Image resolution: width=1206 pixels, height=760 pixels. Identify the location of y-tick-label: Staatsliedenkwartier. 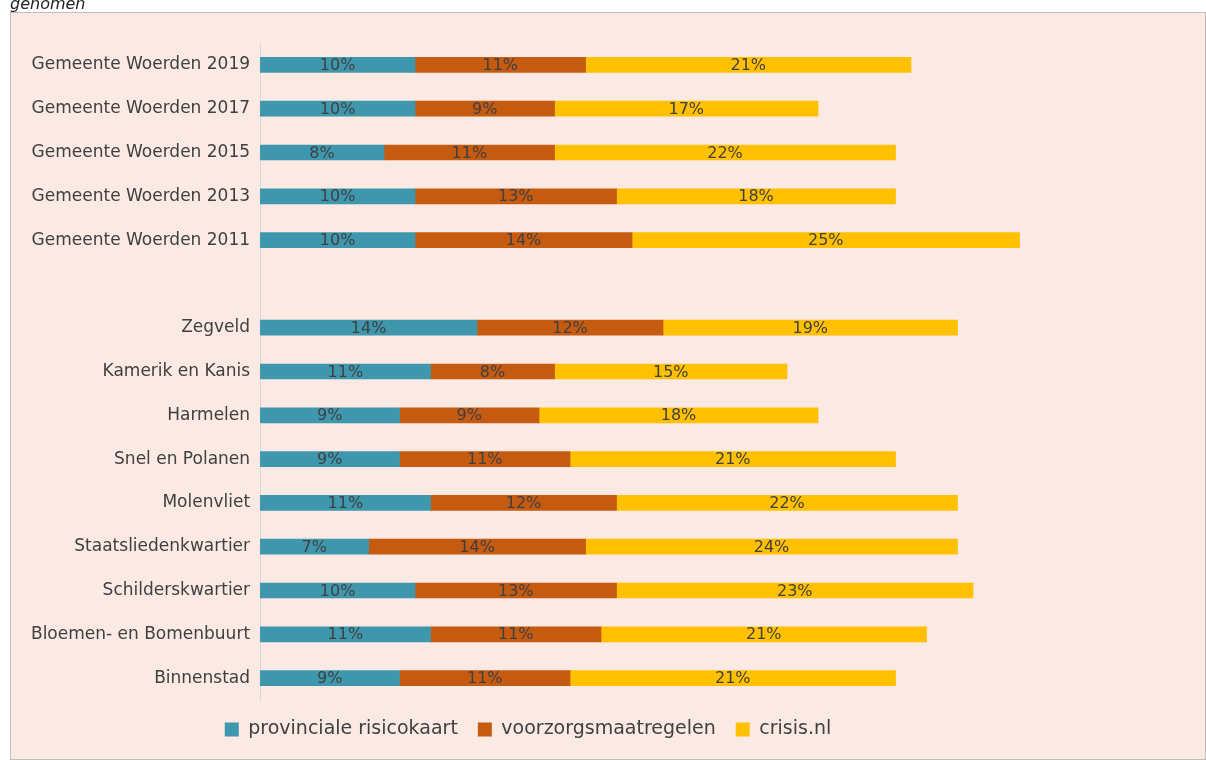
(162, 545).